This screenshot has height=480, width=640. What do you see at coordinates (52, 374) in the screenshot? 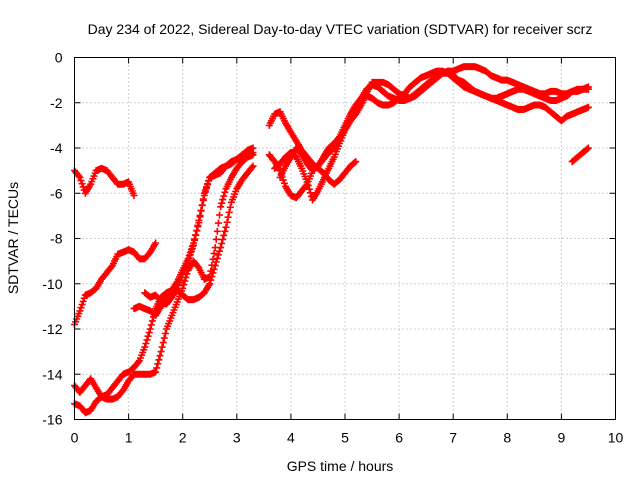
I see `y-tick-label: -14` at bounding box center [52, 374].